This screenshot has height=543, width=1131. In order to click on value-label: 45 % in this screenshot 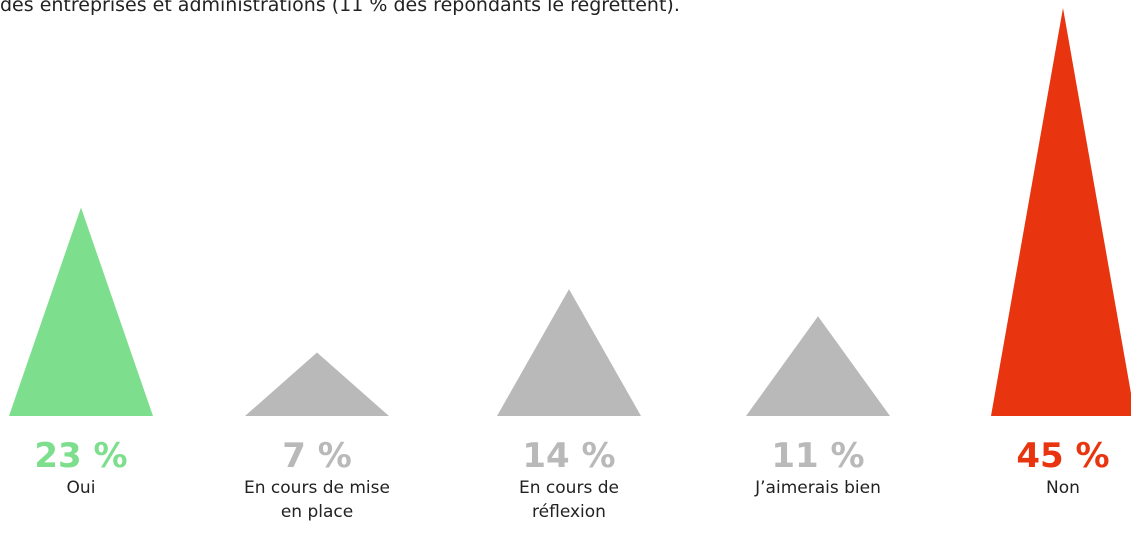, I will do `click(1063, 456)`.